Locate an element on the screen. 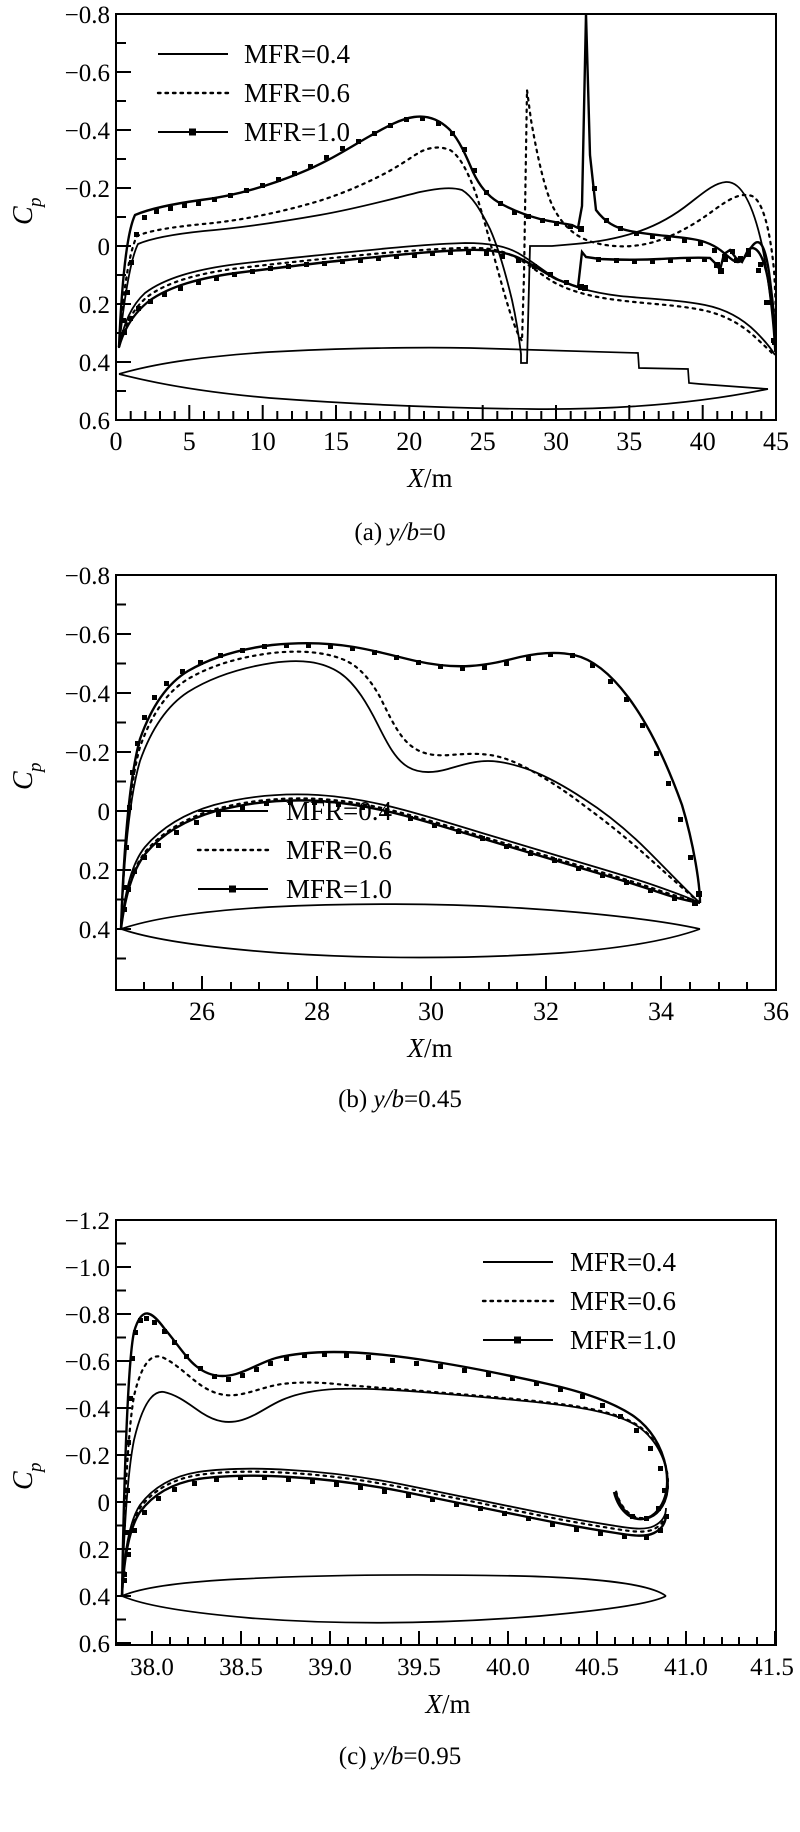 Image resolution: width=800 pixels, height=1832 pixels. x-tick-label: 36 is located at coordinates (776, 1011).